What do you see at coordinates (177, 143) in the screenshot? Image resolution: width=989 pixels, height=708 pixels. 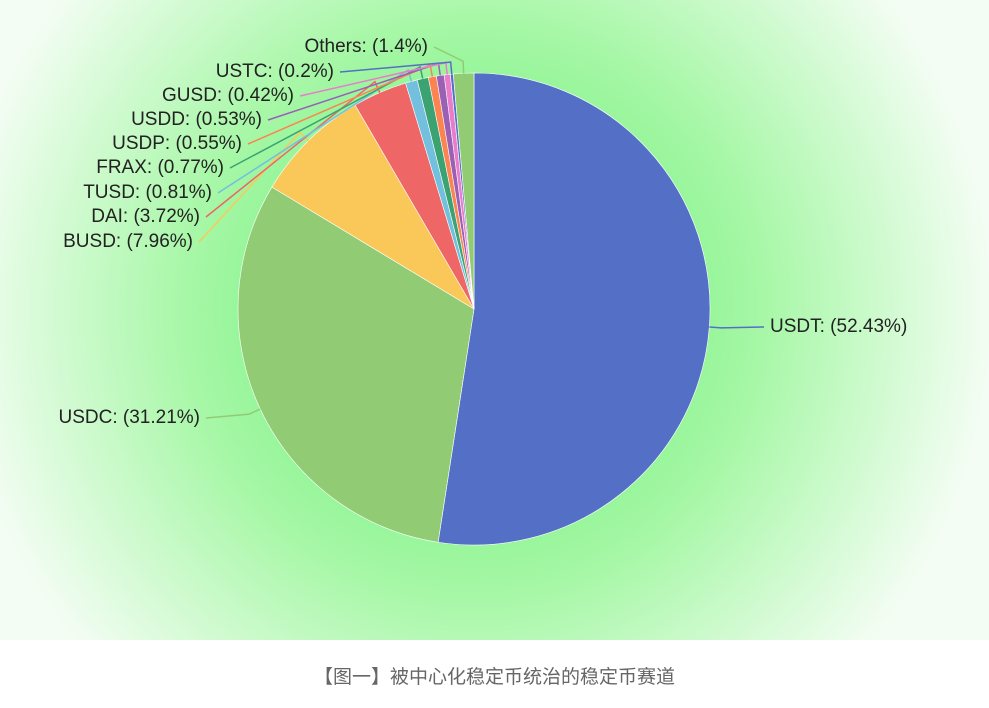 I see `slice-label: USDP: (0.55%)` at bounding box center [177, 143].